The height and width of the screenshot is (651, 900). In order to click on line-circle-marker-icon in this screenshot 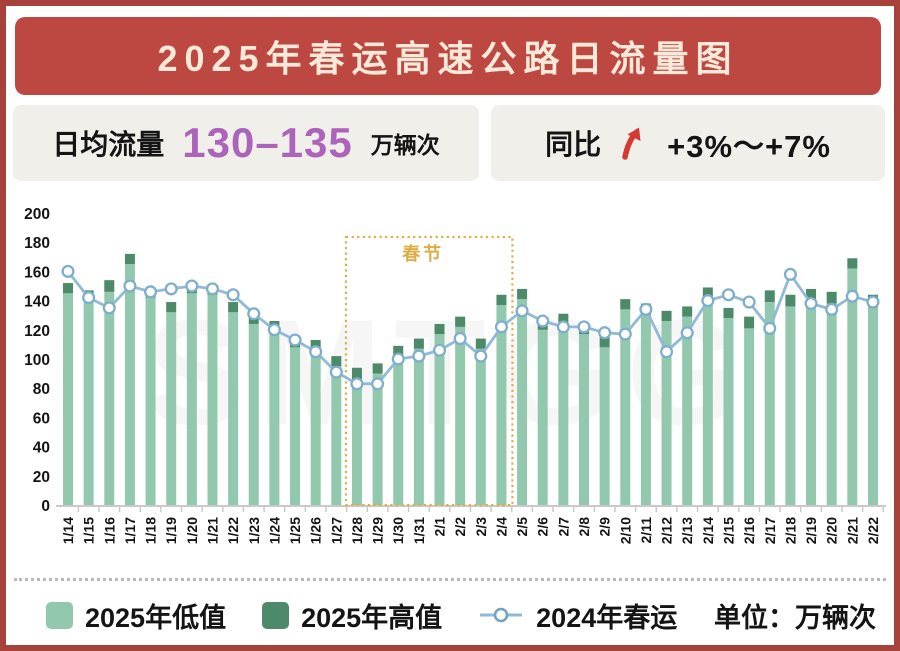, I will do `click(501, 615)`.